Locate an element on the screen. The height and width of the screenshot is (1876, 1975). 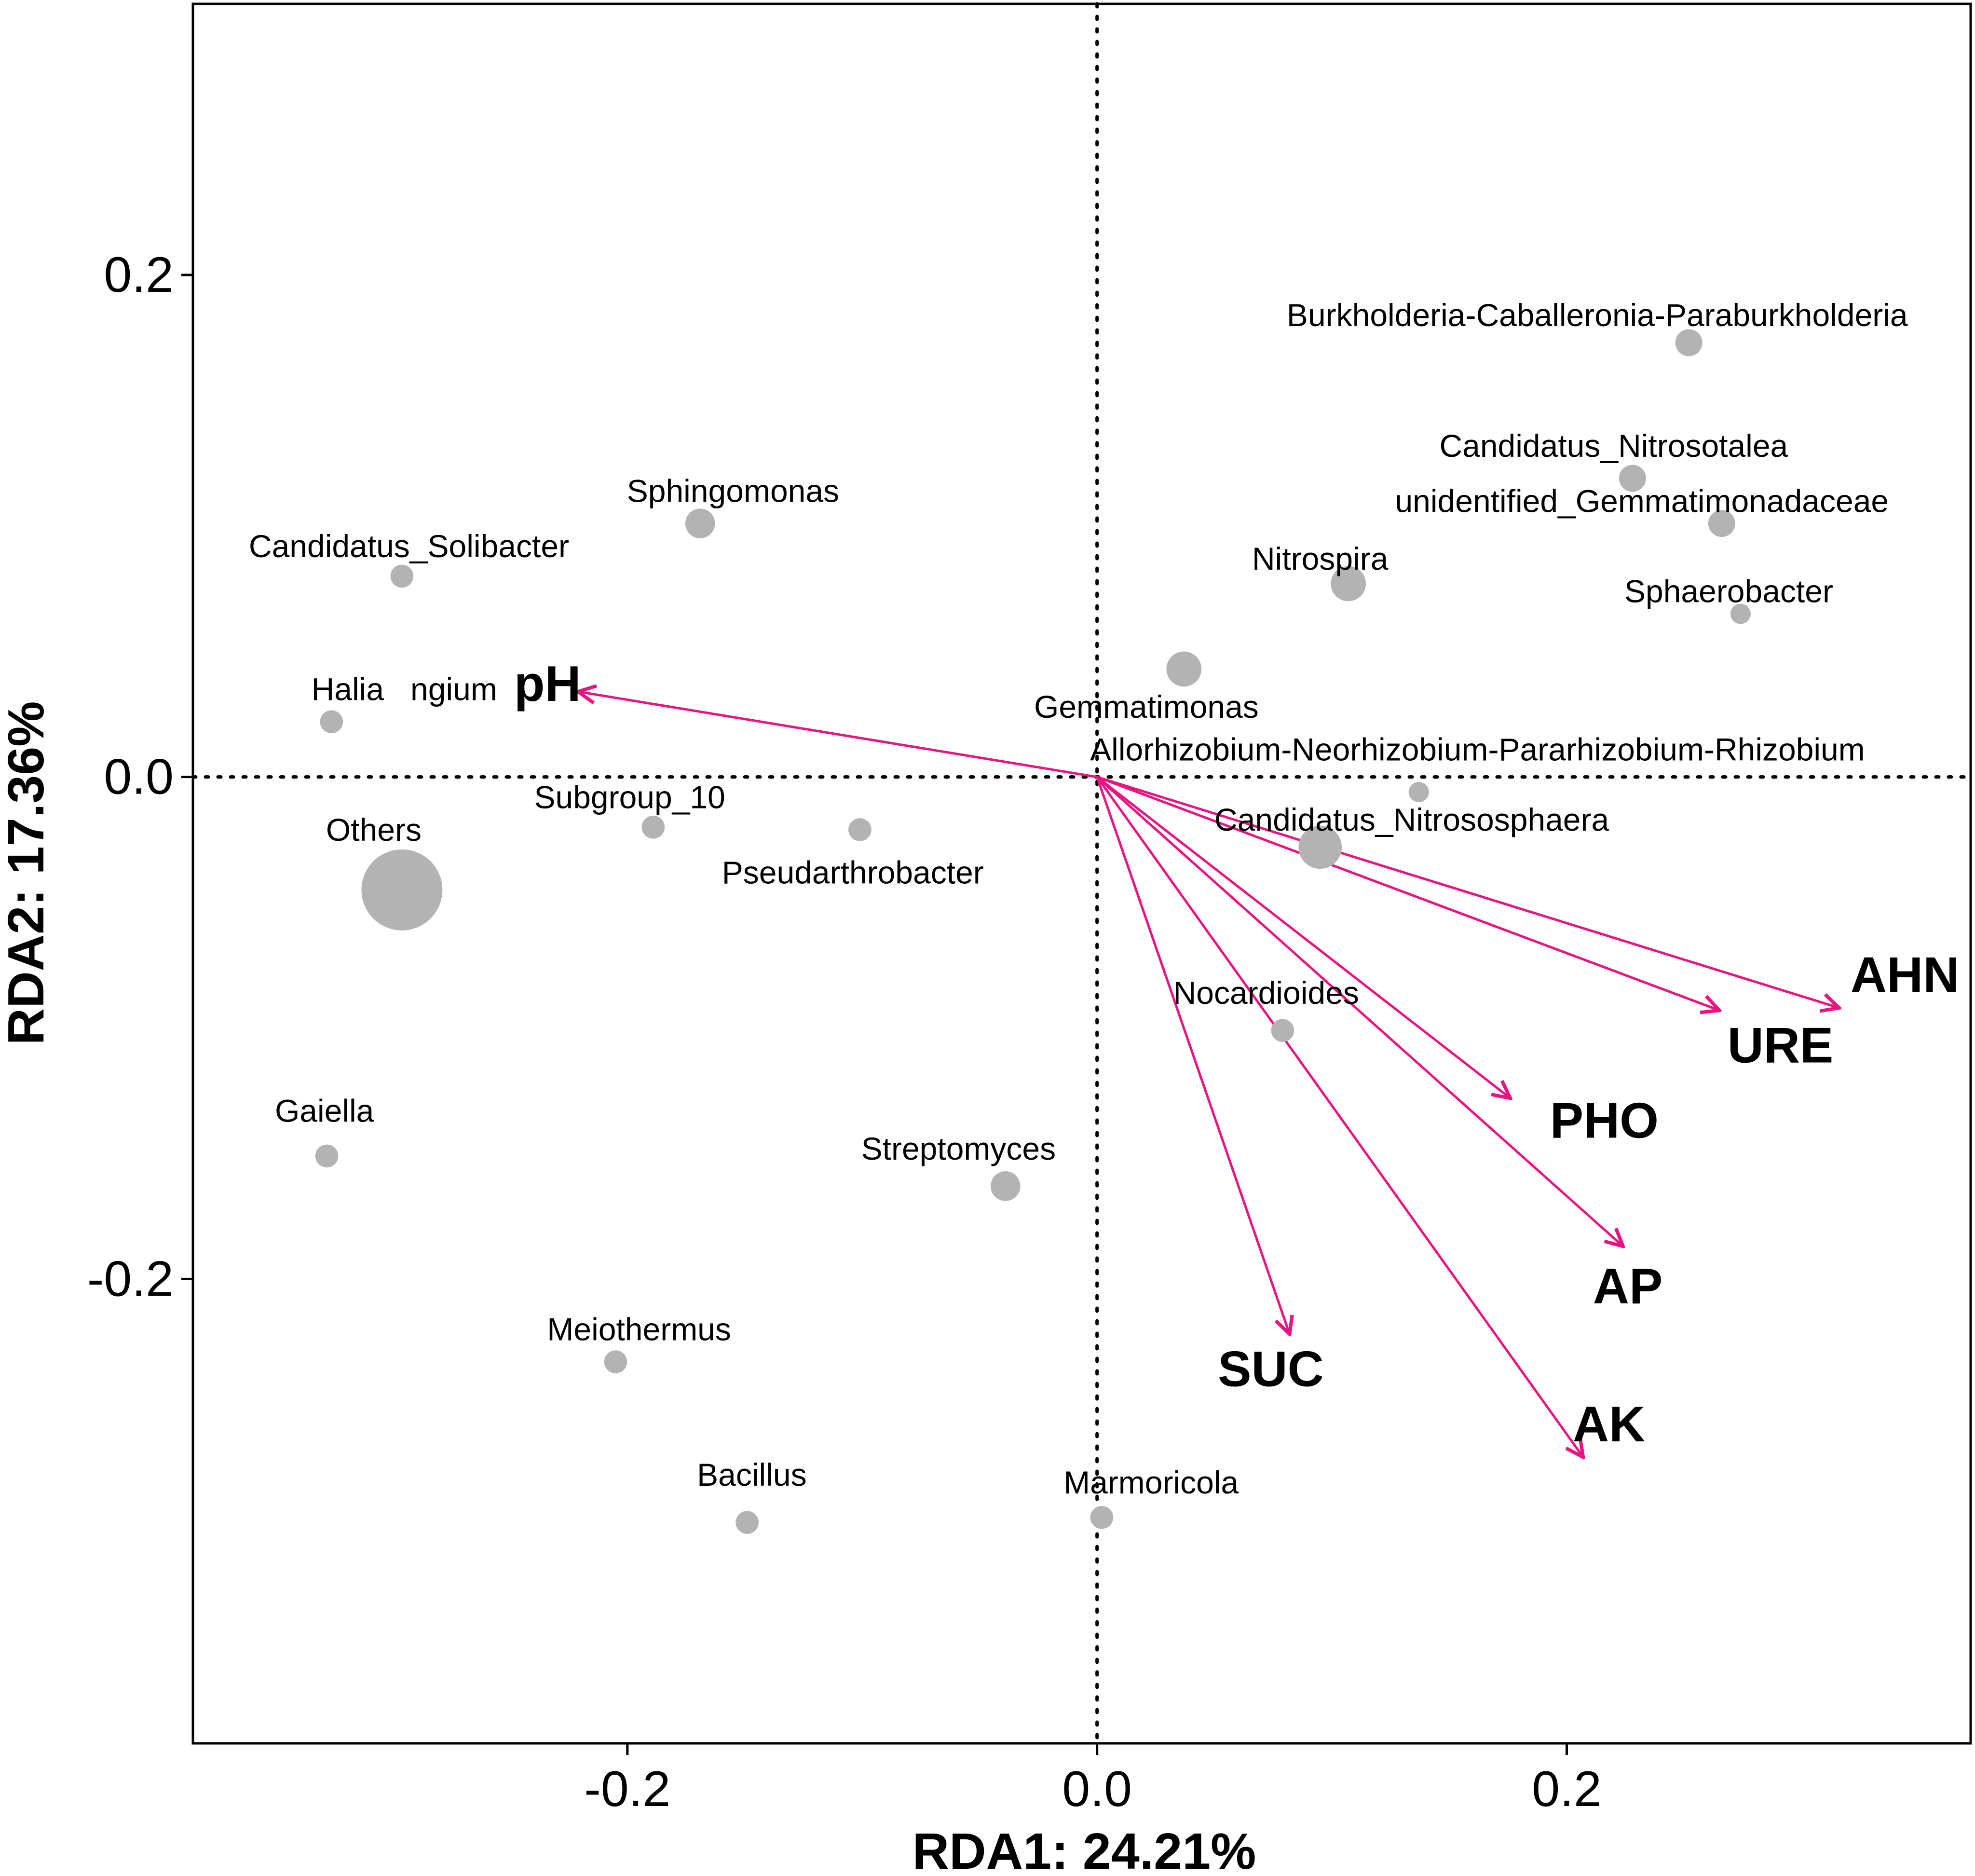
arrow-ap is located at coordinates (1359, 1011).